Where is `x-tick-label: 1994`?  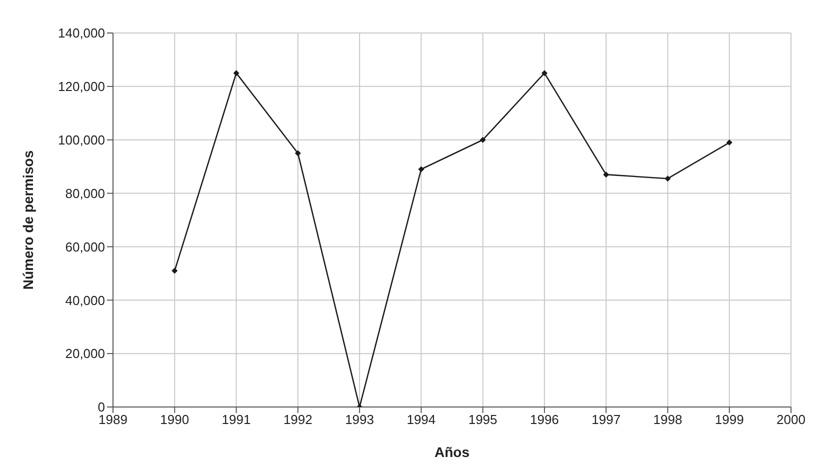
x-tick-label: 1994 is located at coordinates (421, 420).